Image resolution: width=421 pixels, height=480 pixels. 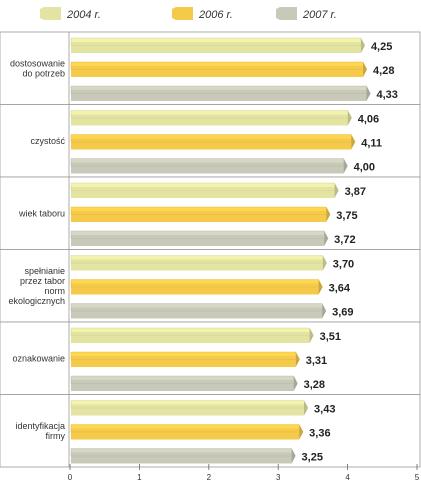 What do you see at coordinates (319, 15) in the screenshot?
I see `legend-label: 2007 r.` at bounding box center [319, 15].